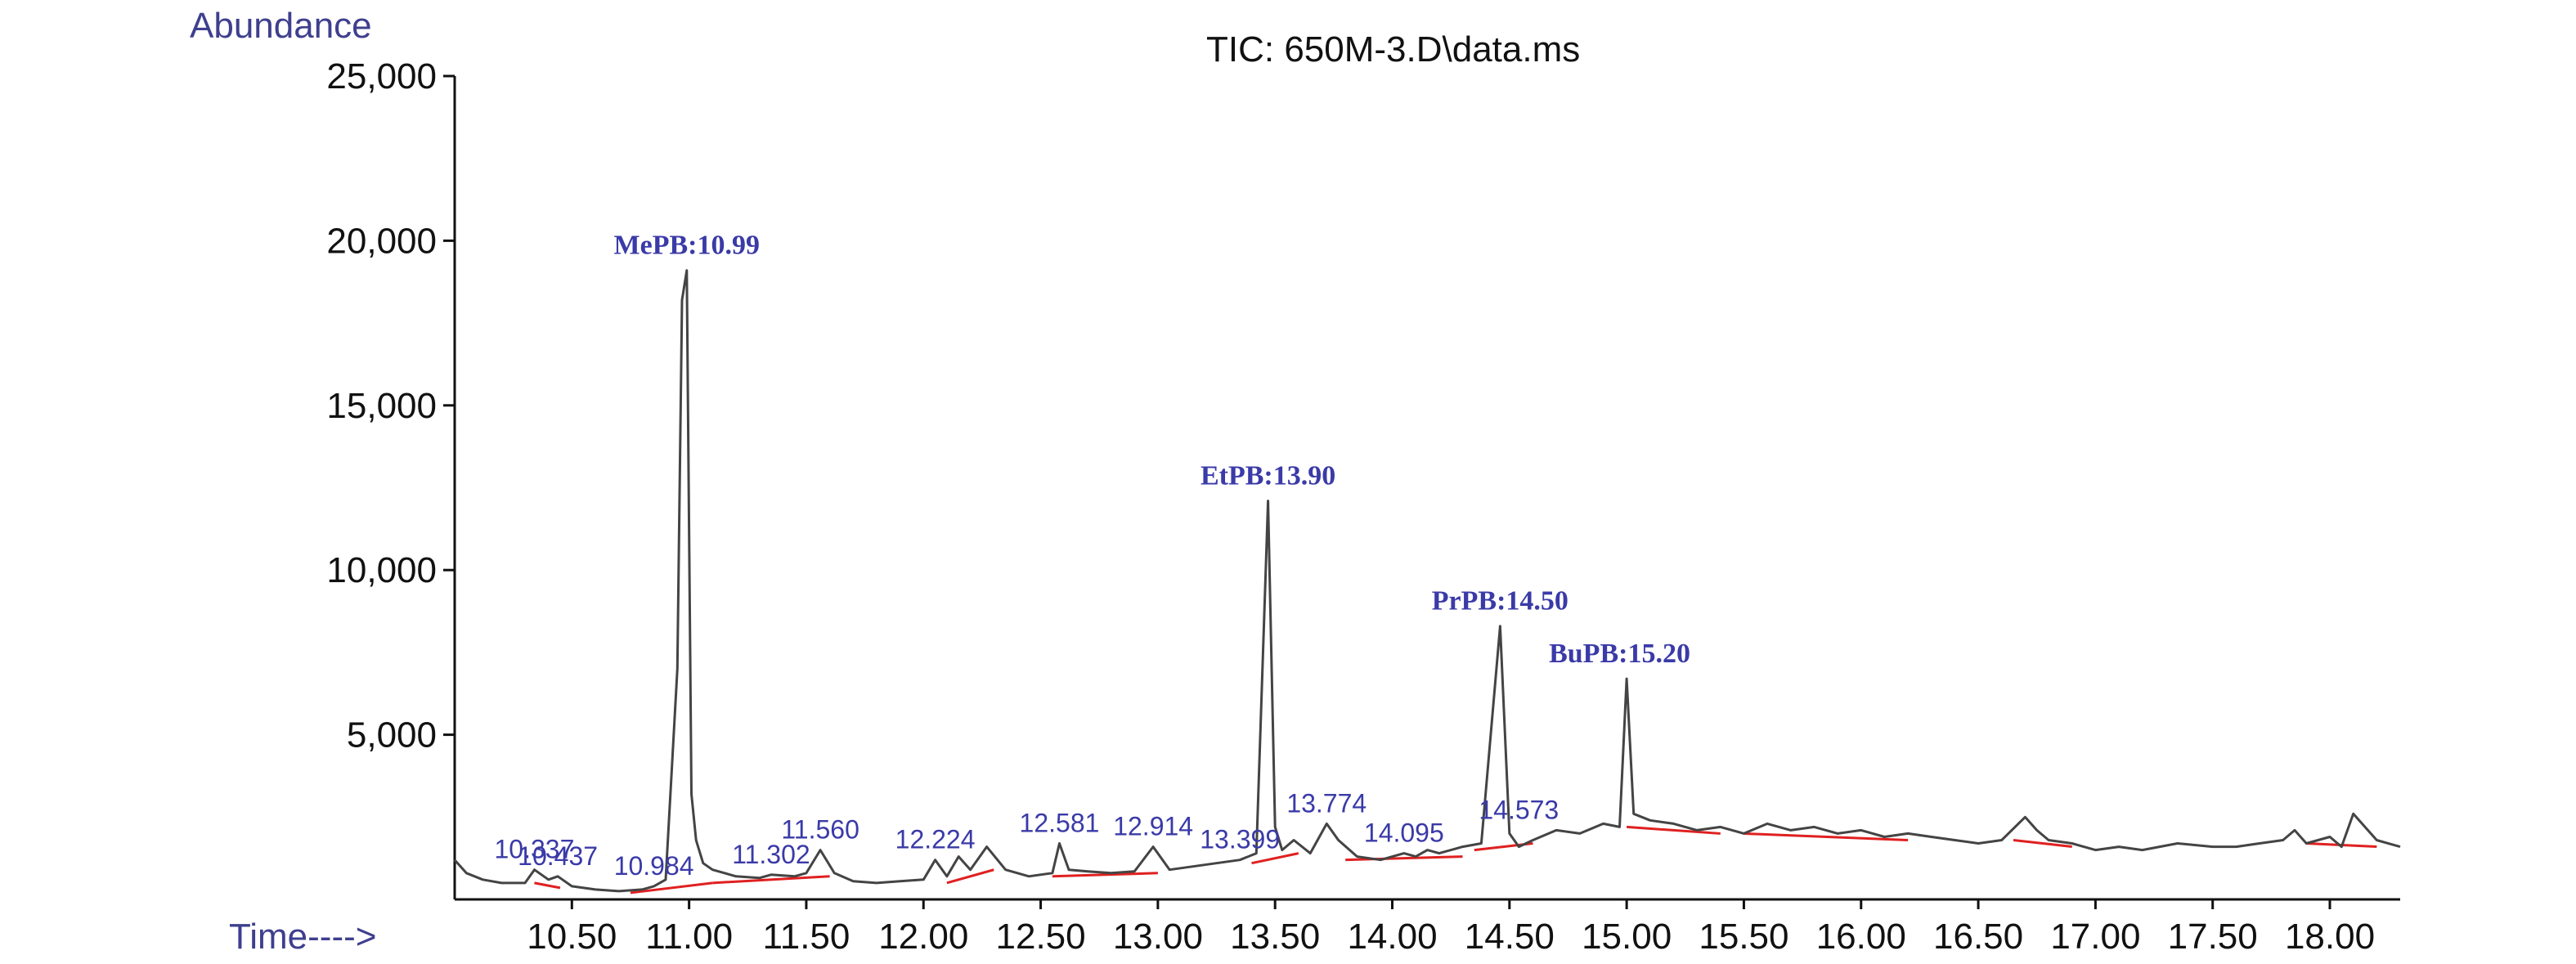  Describe the element at coordinates (382, 76) in the screenshot. I see `y-tick-label: 25,000` at that location.